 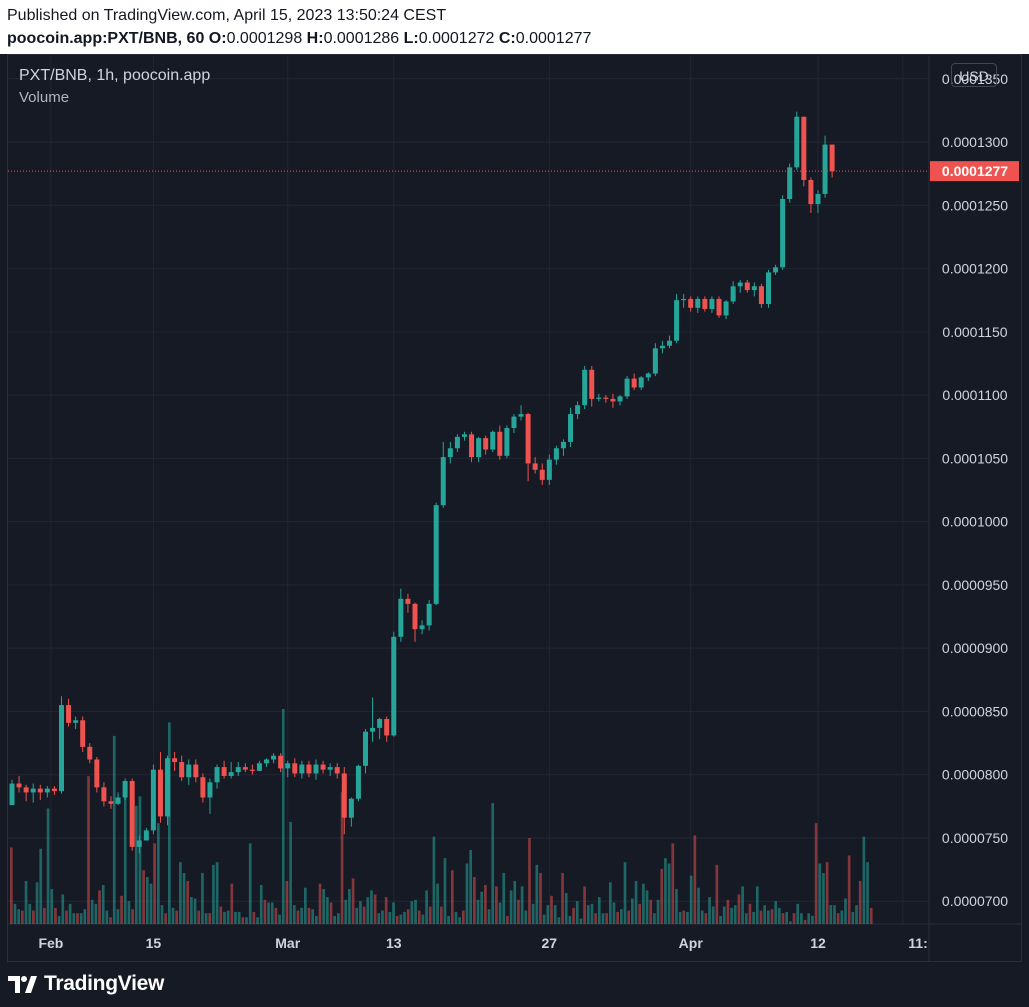 I want to click on o-label: O:, so click(x=217, y=38).